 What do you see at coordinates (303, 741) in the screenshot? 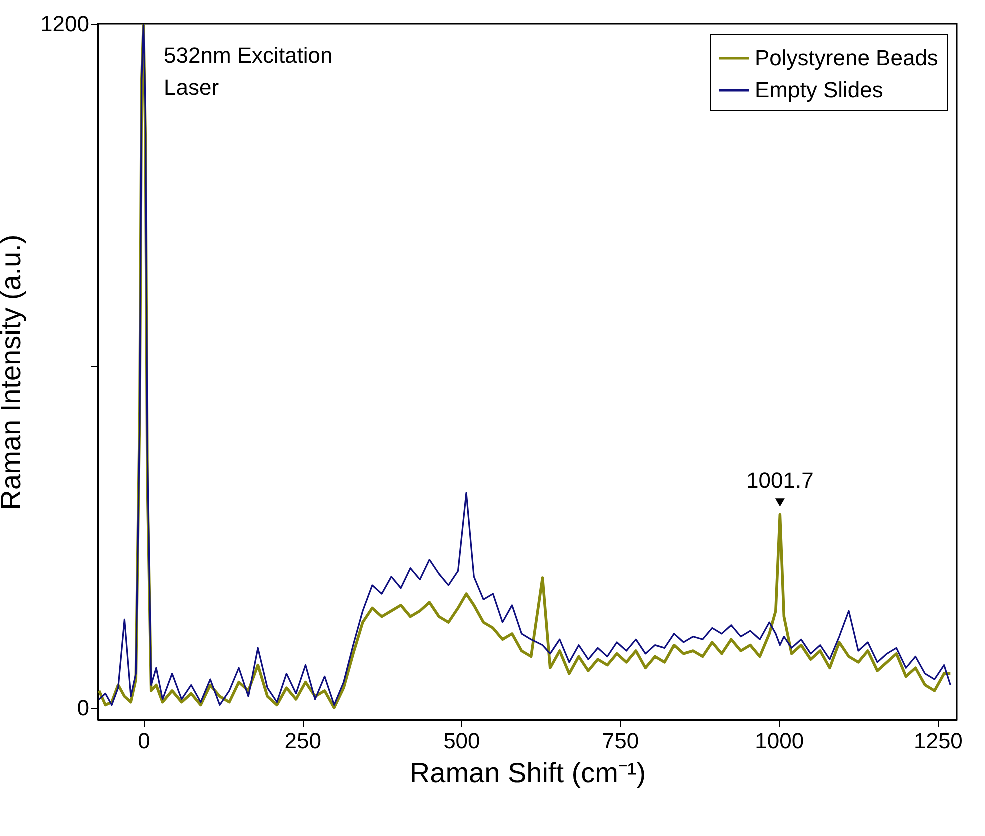
I see `x-tick-label: 250` at bounding box center [303, 741].